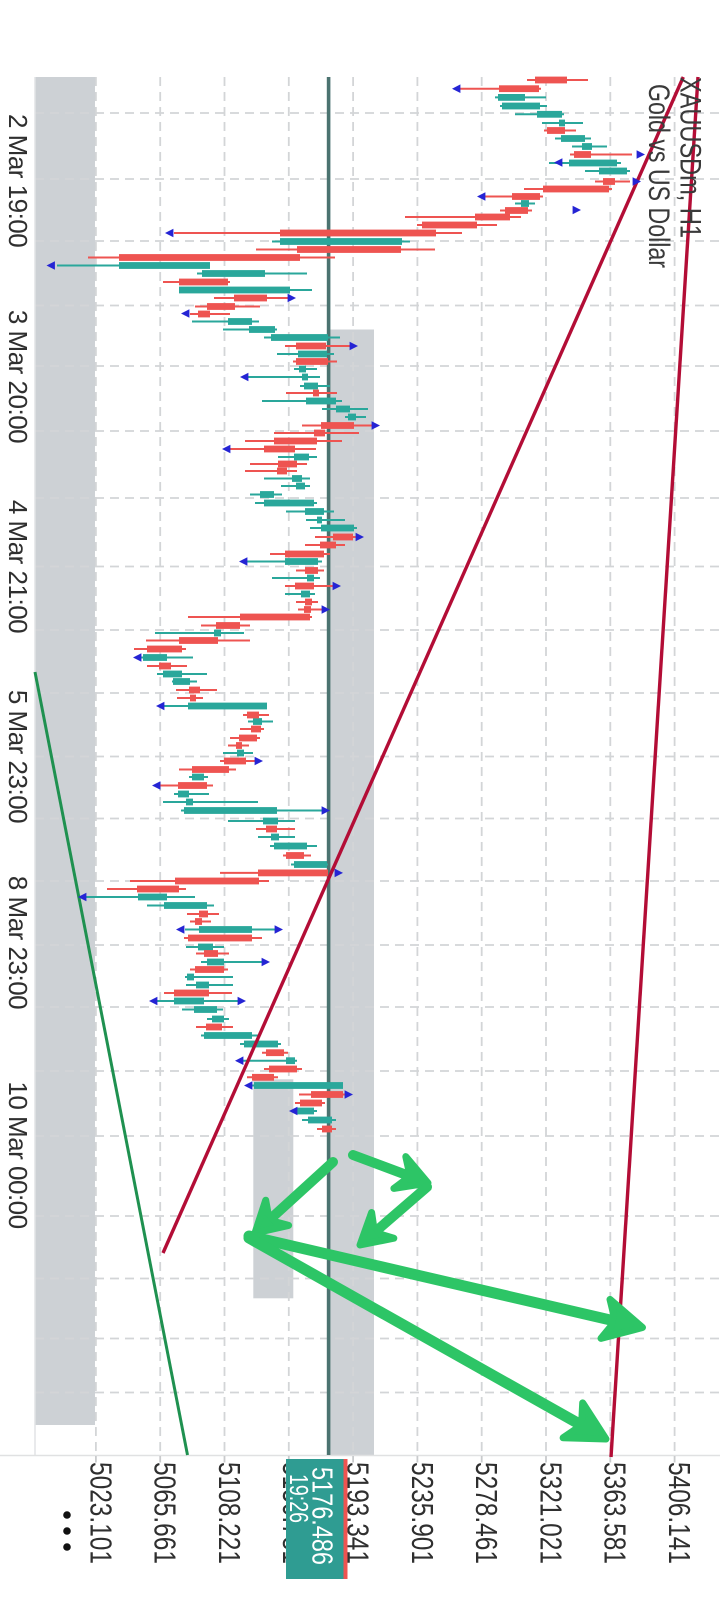 Image resolution: width=720 pixels, height=1600 pixels. Describe the element at coordinates (18, 756) in the screenshot. I see `svg-text: 5 Mar 23:00` at that location.